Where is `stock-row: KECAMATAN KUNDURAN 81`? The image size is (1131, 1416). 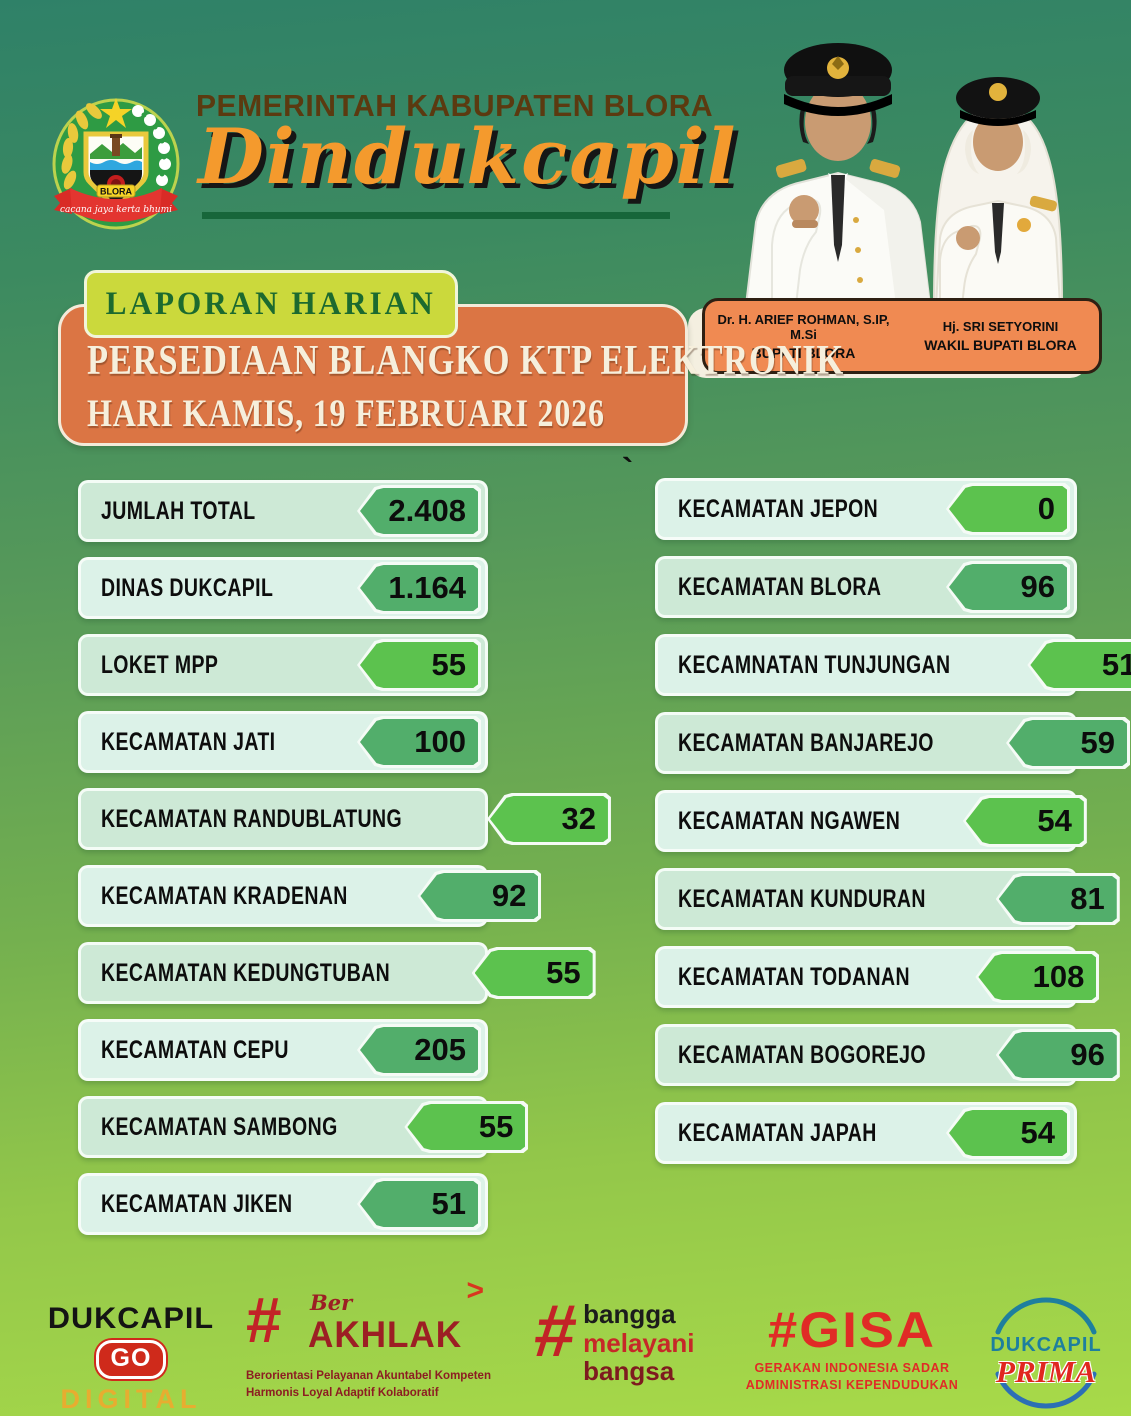
stock-row: KECAMATAN KUNDURAN 81 is located at coordinates (887, 899).